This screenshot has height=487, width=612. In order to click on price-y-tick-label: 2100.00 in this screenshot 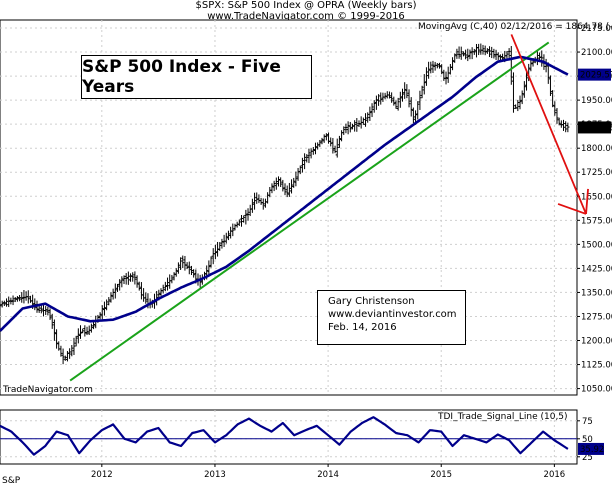, I will do `click(596, 53)`.